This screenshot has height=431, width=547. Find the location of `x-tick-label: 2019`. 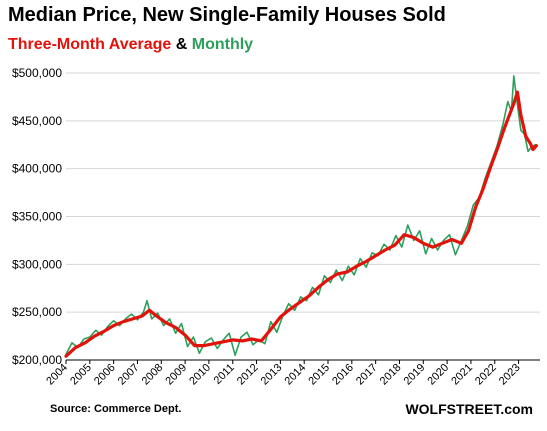

x-tick-label: 2019 is located at coordinates (415, 375).